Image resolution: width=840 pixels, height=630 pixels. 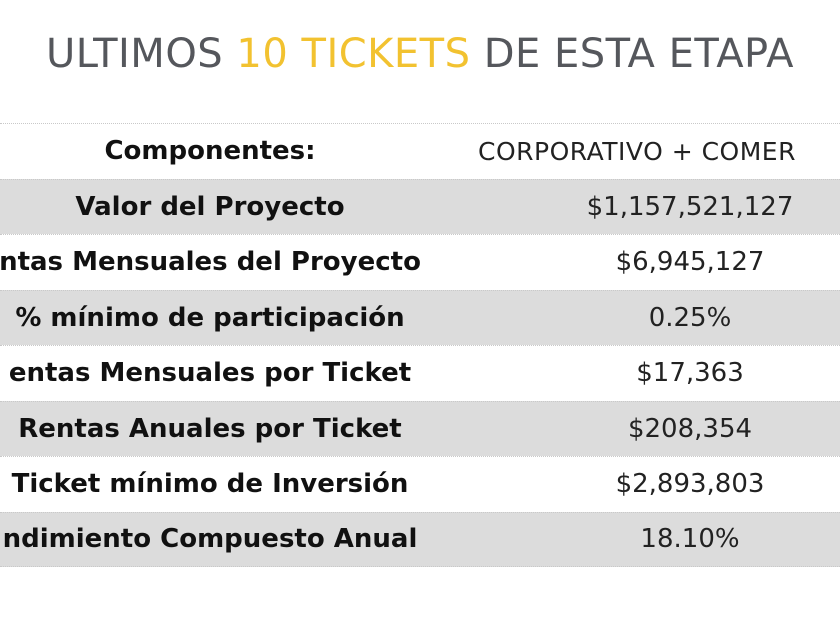 I want to click on title-part-2: DE ESTA ETAPA, so click(x=632, y=54).